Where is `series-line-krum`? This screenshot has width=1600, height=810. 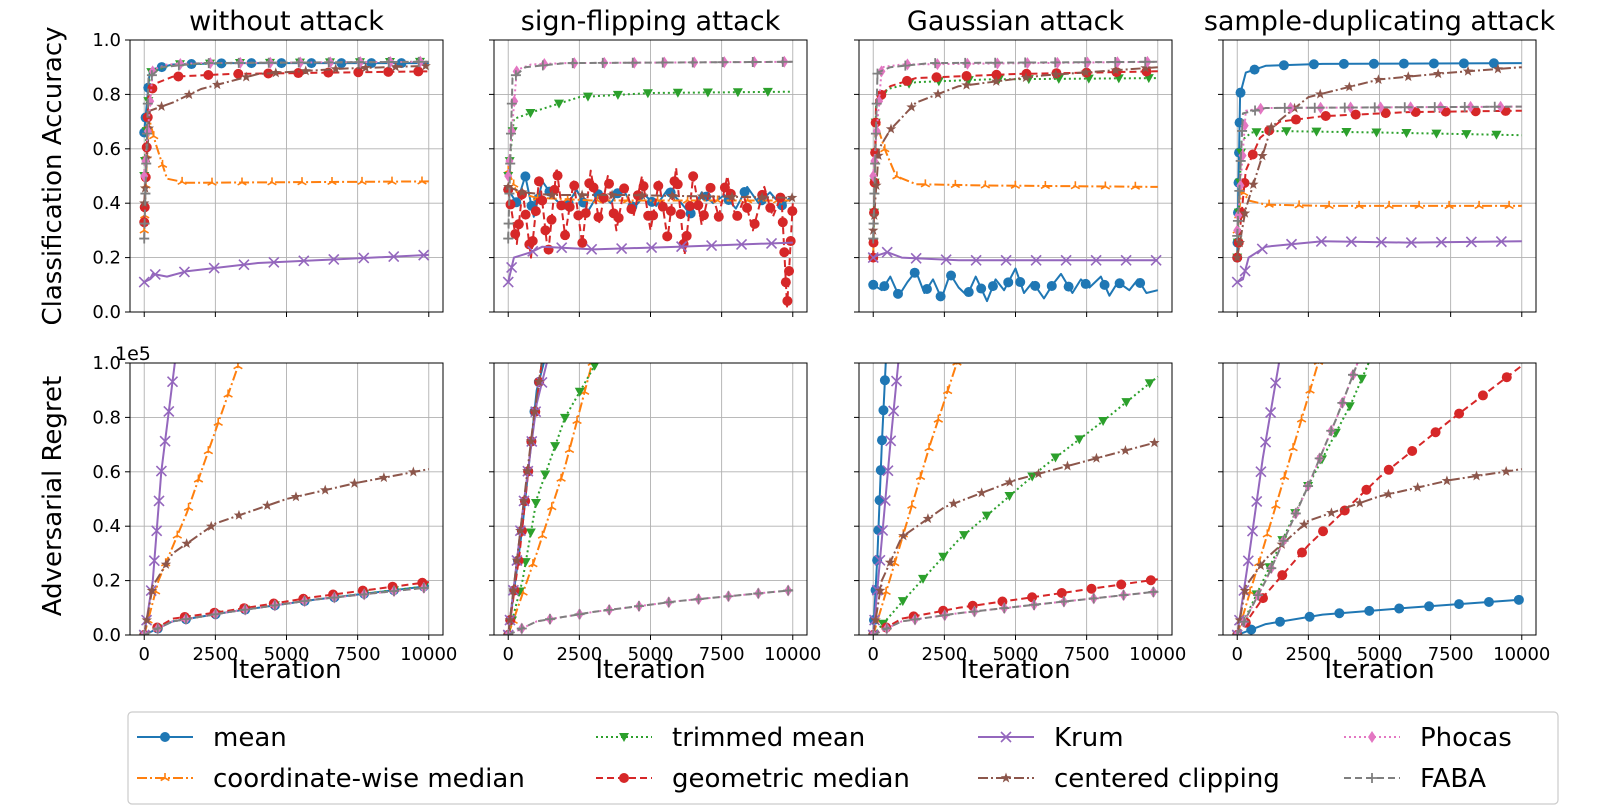 series-line-krum is located at coordinates (650, 262).